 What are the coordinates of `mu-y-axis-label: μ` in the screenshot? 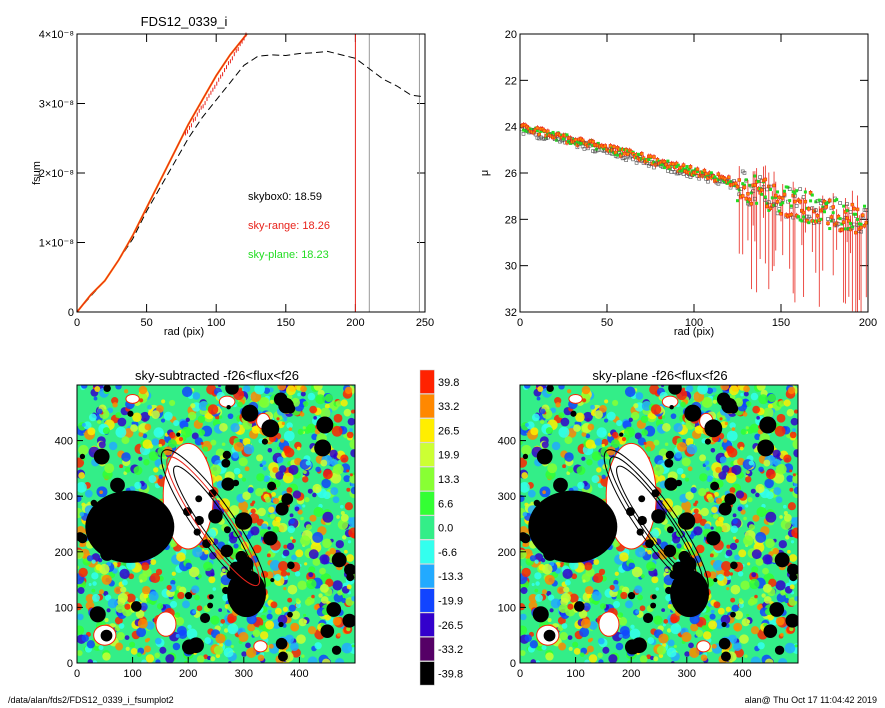 It's located at (485, 173).